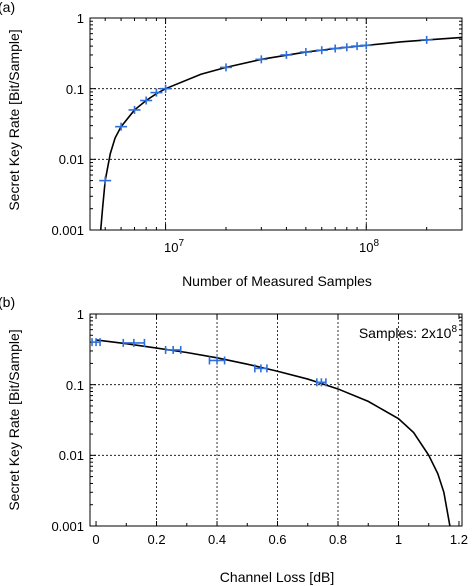 The image size is (474, 586). What do you see at coordinates (75, 89) in the screenshot?
I see `panel-a-y-tick-0.1: 0.1` at bounding box center [75, 89].